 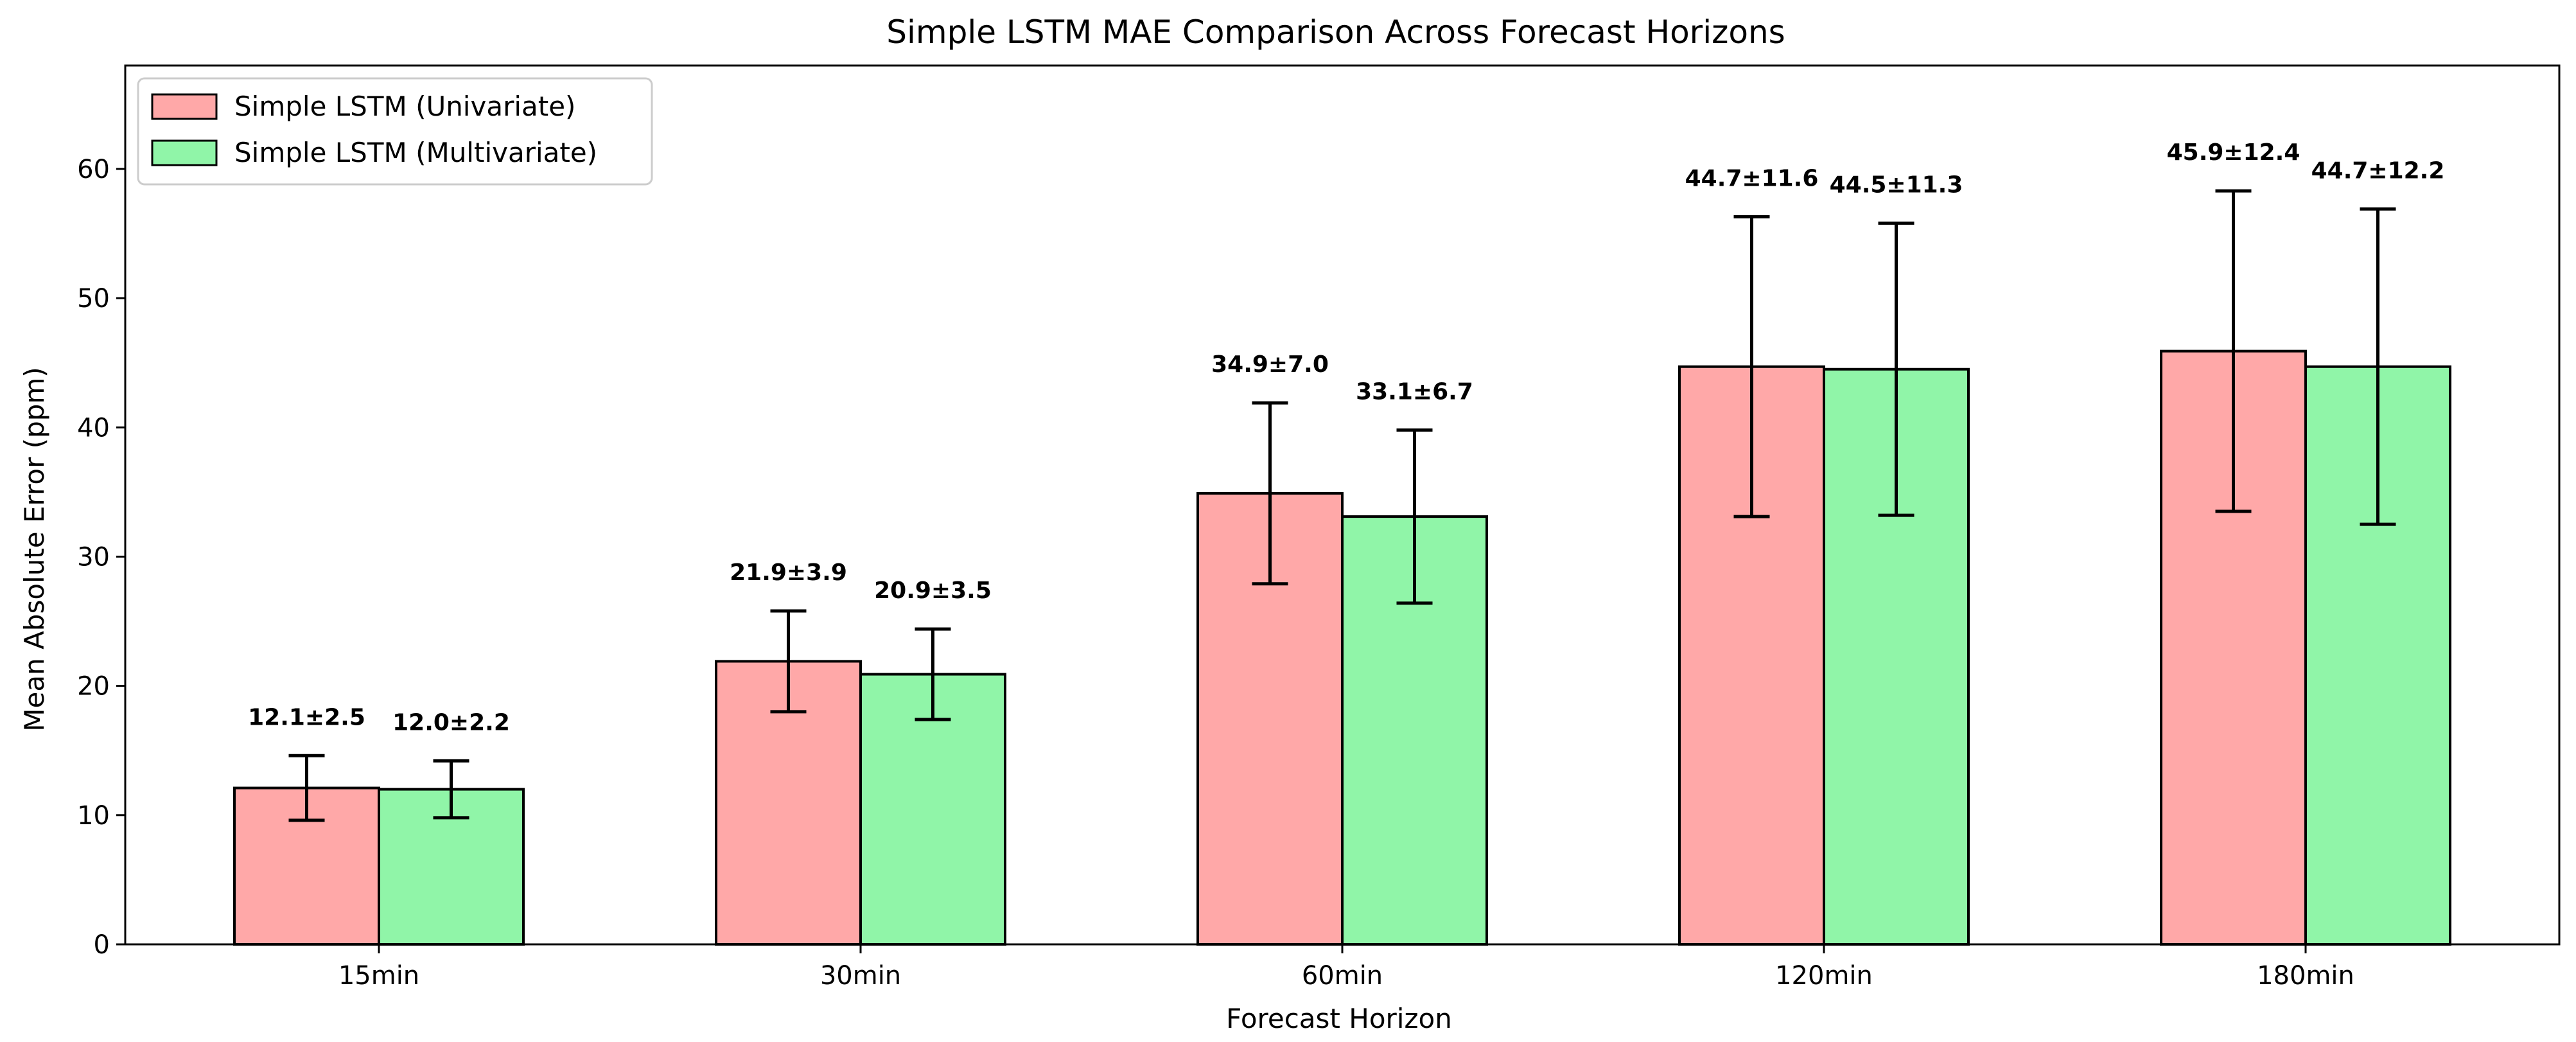 What do you see at coordinates (404, 106) in the screenshot?
I see `legend-label: Simple LSTM (Univariate)` at bounding box center [404, 106].